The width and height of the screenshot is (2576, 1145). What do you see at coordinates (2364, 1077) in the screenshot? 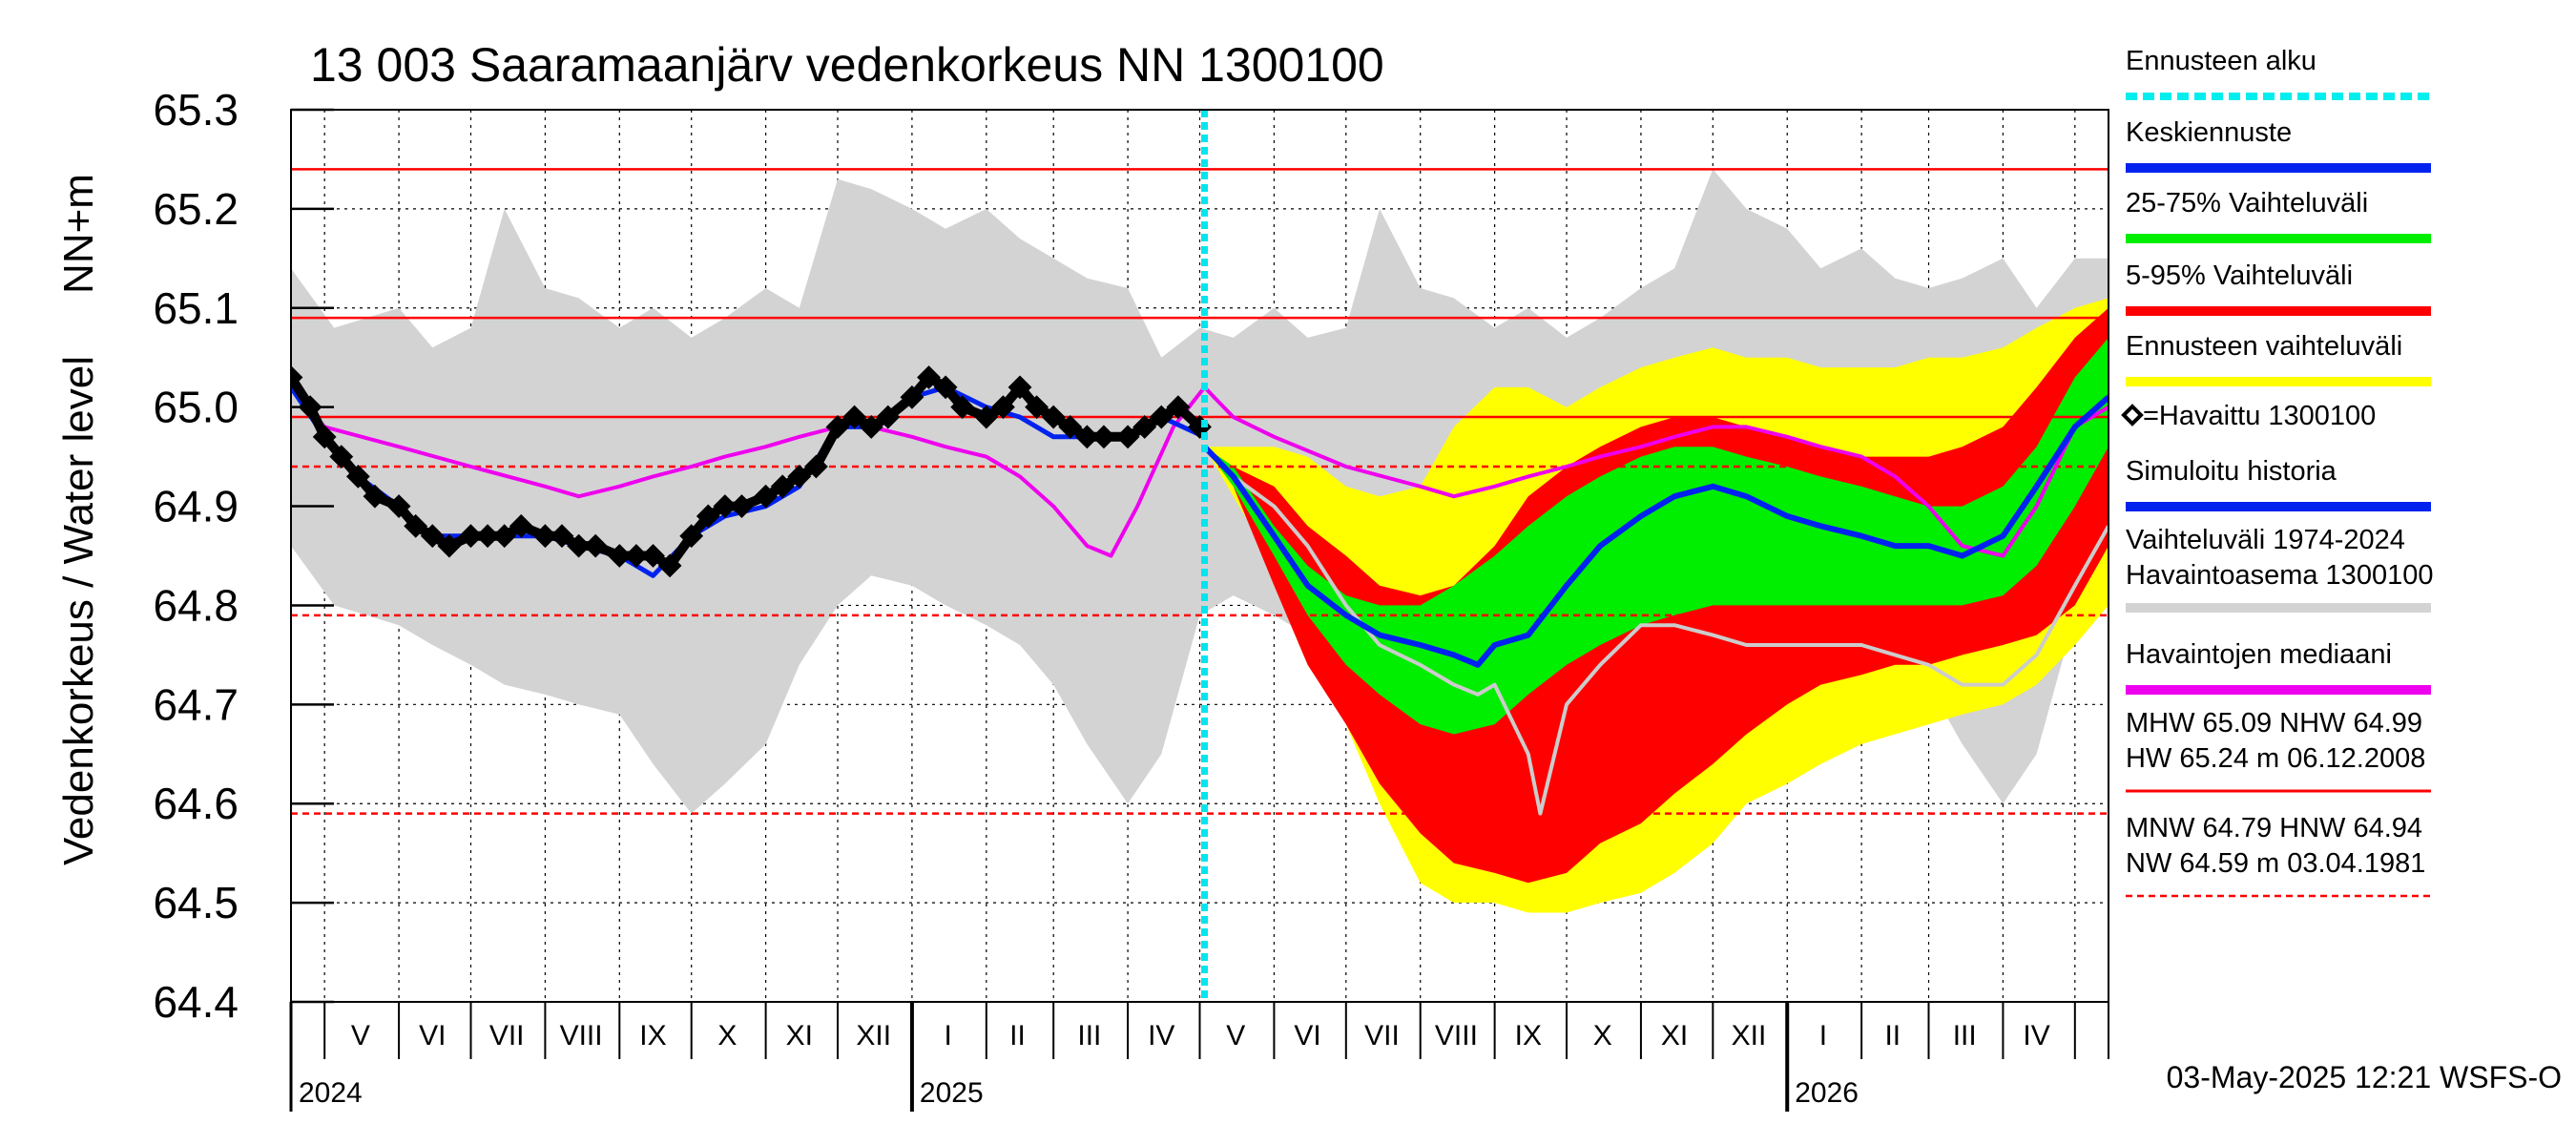
I see `timestamp-footer: 03-May-2025 12:21 WSFS-O` at bounding box center [2364, 1077].